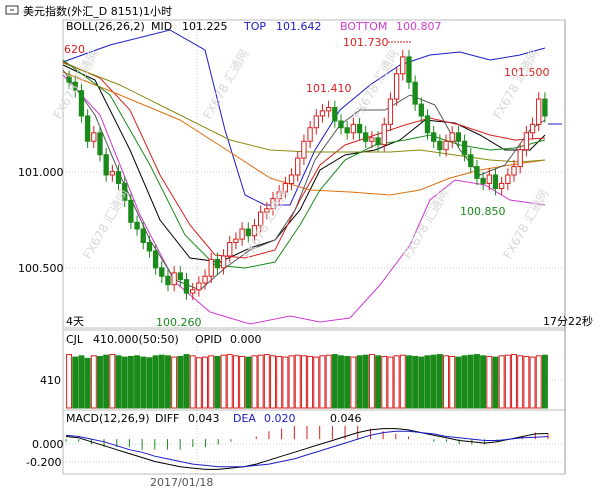 The width and height of the screenshot is (615, 490). What do you see at coordinates (75, 321) in the screenshot?
I see `corner-label: 4天` at bounding box center [75, 321].